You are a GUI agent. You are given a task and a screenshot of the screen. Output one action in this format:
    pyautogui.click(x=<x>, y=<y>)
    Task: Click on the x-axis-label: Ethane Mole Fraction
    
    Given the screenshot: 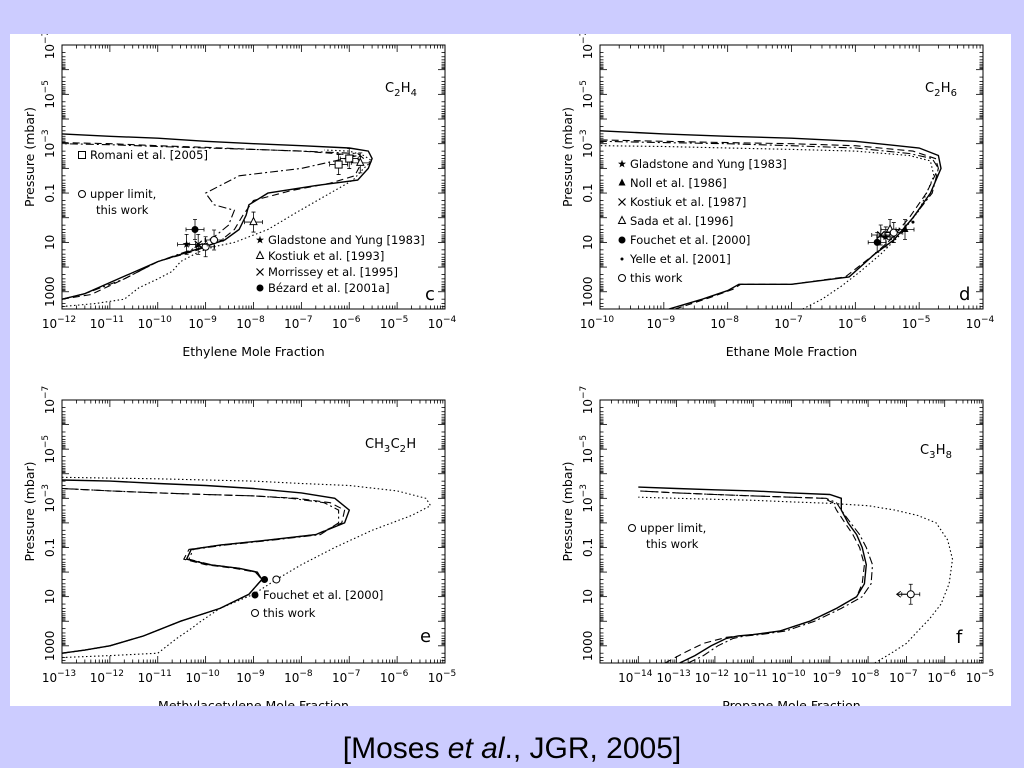 What is the action you would take?
    pyautogui.click(x=791, y=351)
    